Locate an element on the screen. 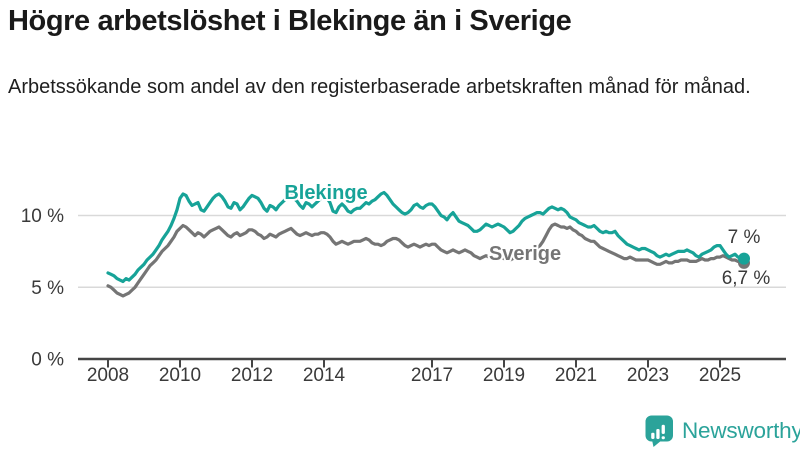 The width and height of the screenshot is (800, 450). end-value-label-blekinge: 7 % is located at coordinates (744, 237).